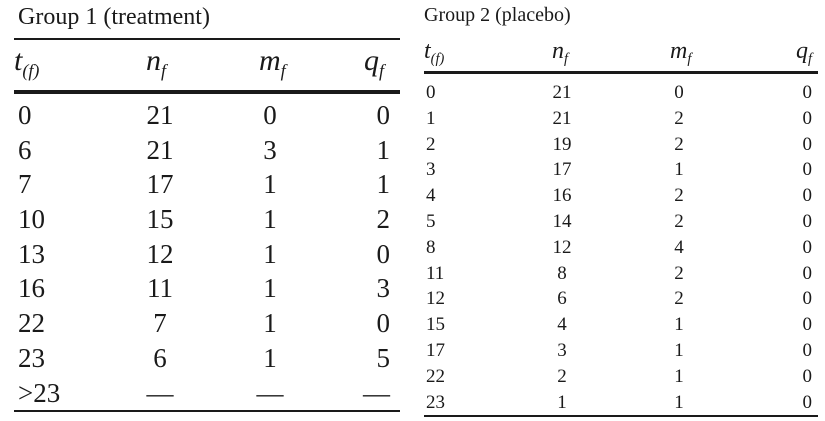  Describe the element at coordinates (435, 350) in the screenshot. I see `cell-t: 17` at that location.